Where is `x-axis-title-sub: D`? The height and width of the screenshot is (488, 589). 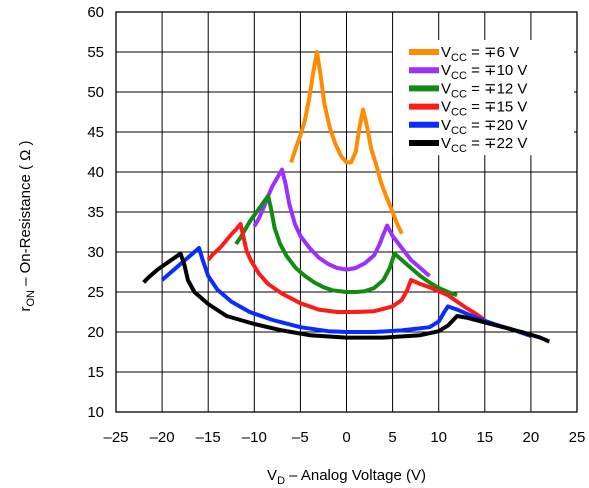
x-axis-title-sub: D is located at coordinates (281, 481).